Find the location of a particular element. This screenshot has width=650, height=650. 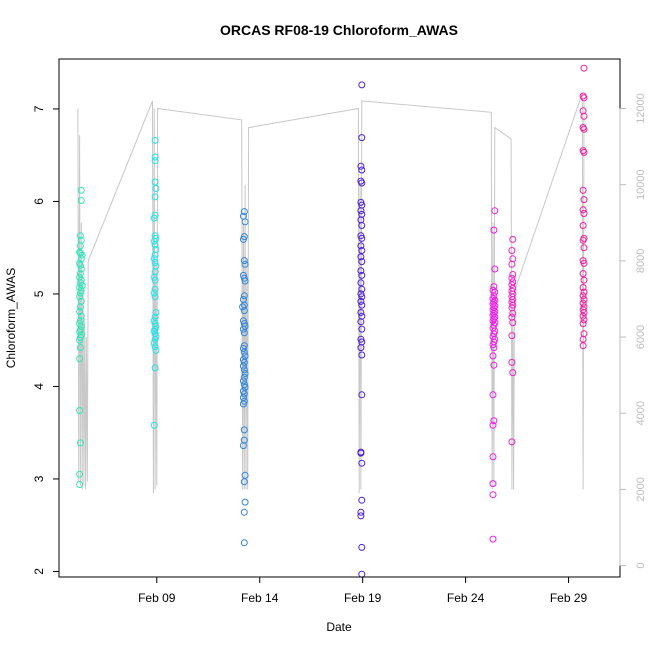

y2-tick-label: 8000 is located at coordinates (641, 261).